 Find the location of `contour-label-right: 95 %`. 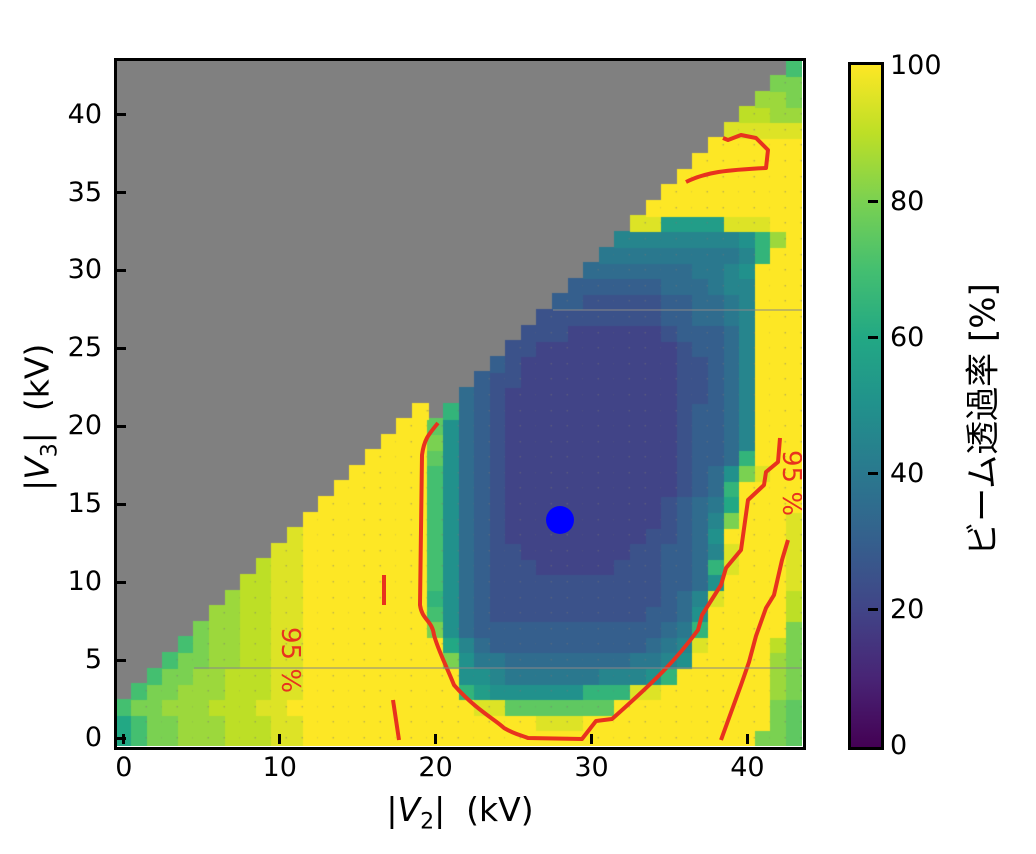

contour-label-right: 95 % is located at coordinates (789, 483).